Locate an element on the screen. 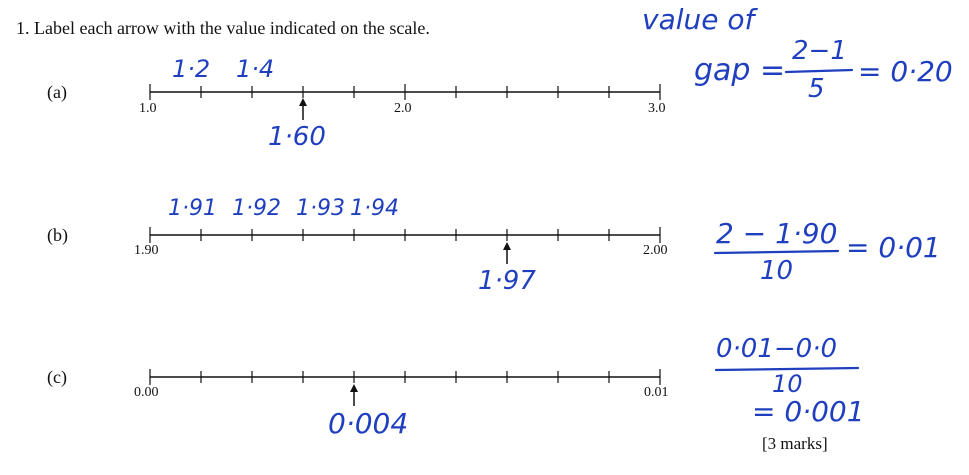  part-label-a: (a) is located at coordinates (57, 92).